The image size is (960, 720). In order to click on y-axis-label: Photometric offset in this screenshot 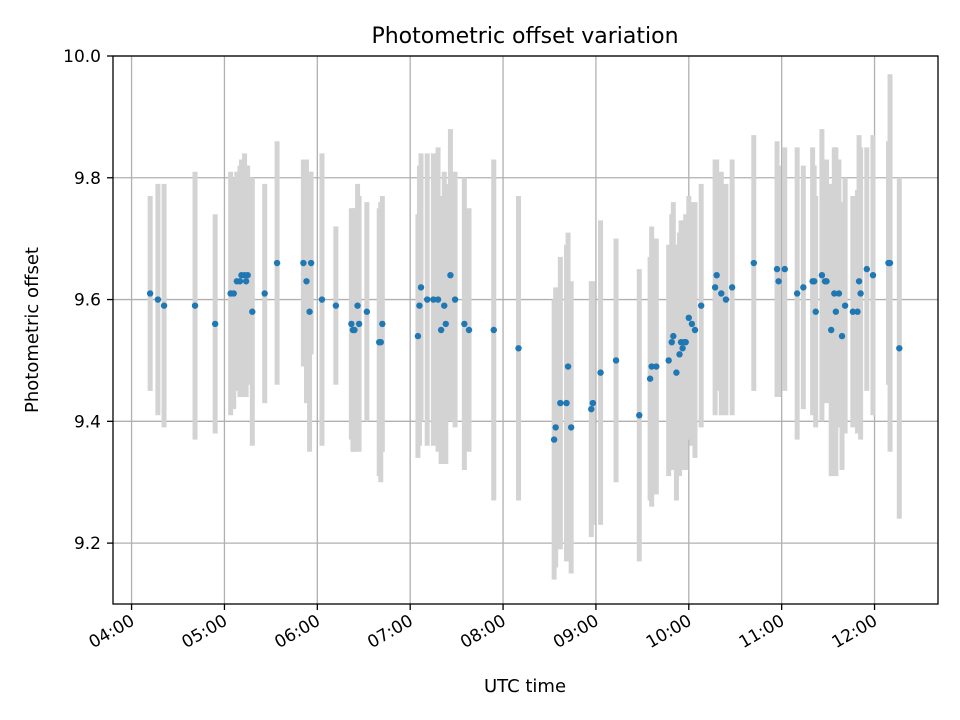, I will do `click(32, 330)`.